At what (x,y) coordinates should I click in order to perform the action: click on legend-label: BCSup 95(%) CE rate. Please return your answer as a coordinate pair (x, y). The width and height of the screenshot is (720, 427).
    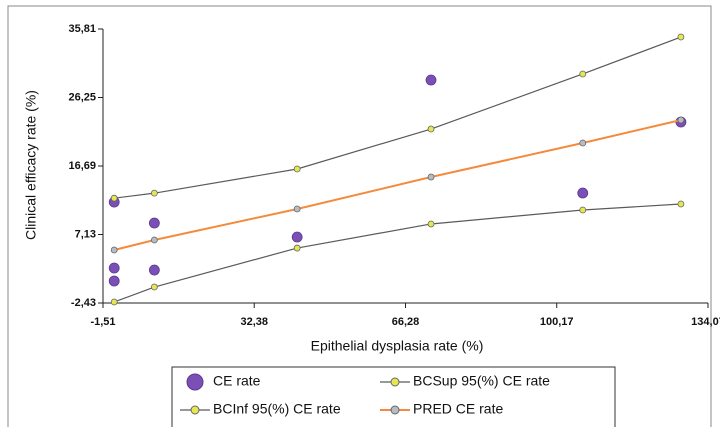
    Looking at the image, I should click on (481, 381).